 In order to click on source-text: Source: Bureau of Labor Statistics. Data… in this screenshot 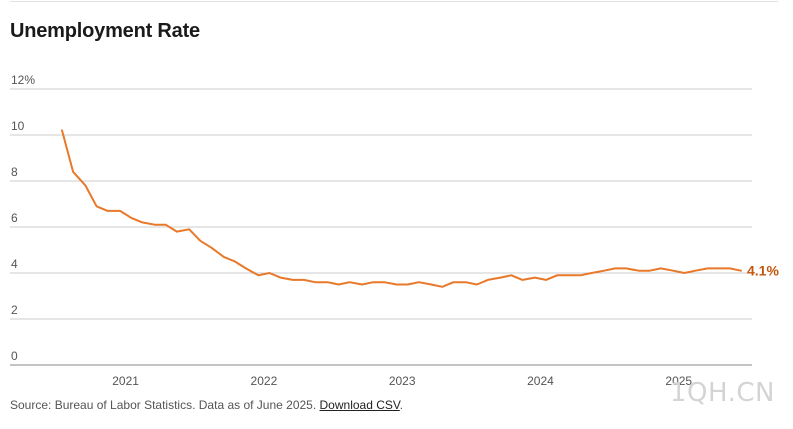, I will do `click(165, 405)`.